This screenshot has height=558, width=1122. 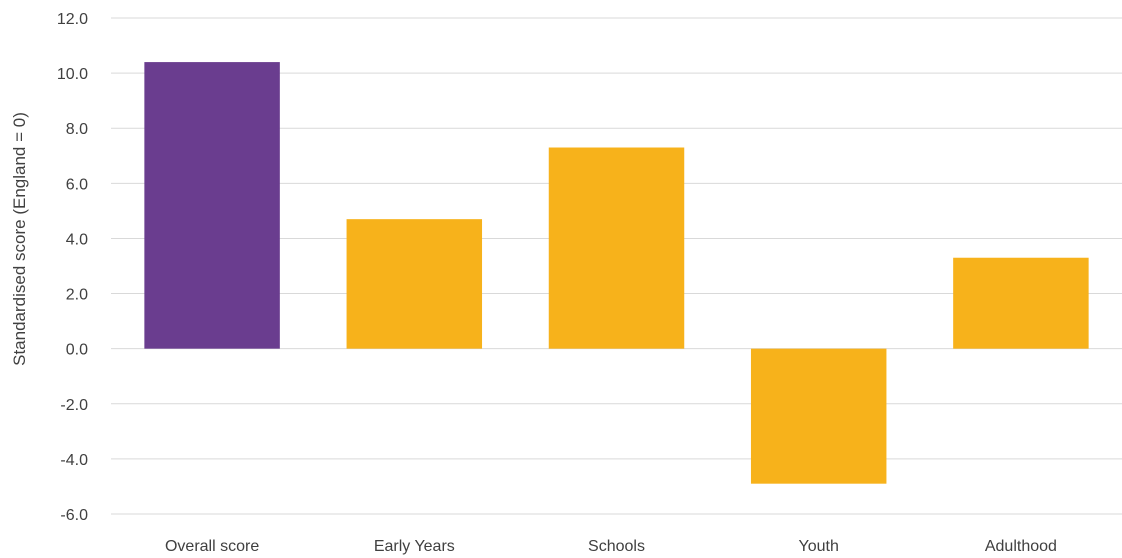 I want to click on x-category-label: Youth, so click(x=819, y=546).